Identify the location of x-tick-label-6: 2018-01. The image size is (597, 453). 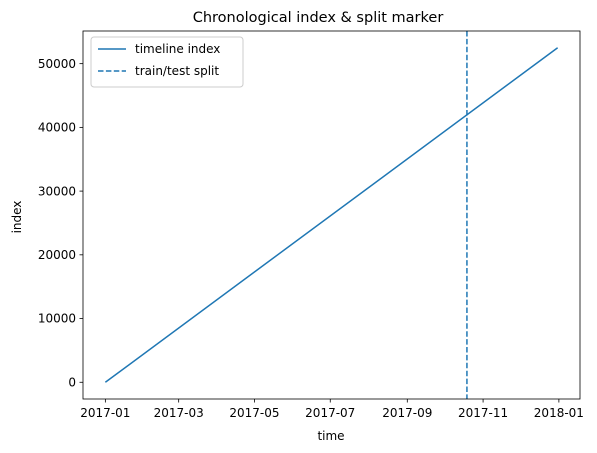
(559, 413).